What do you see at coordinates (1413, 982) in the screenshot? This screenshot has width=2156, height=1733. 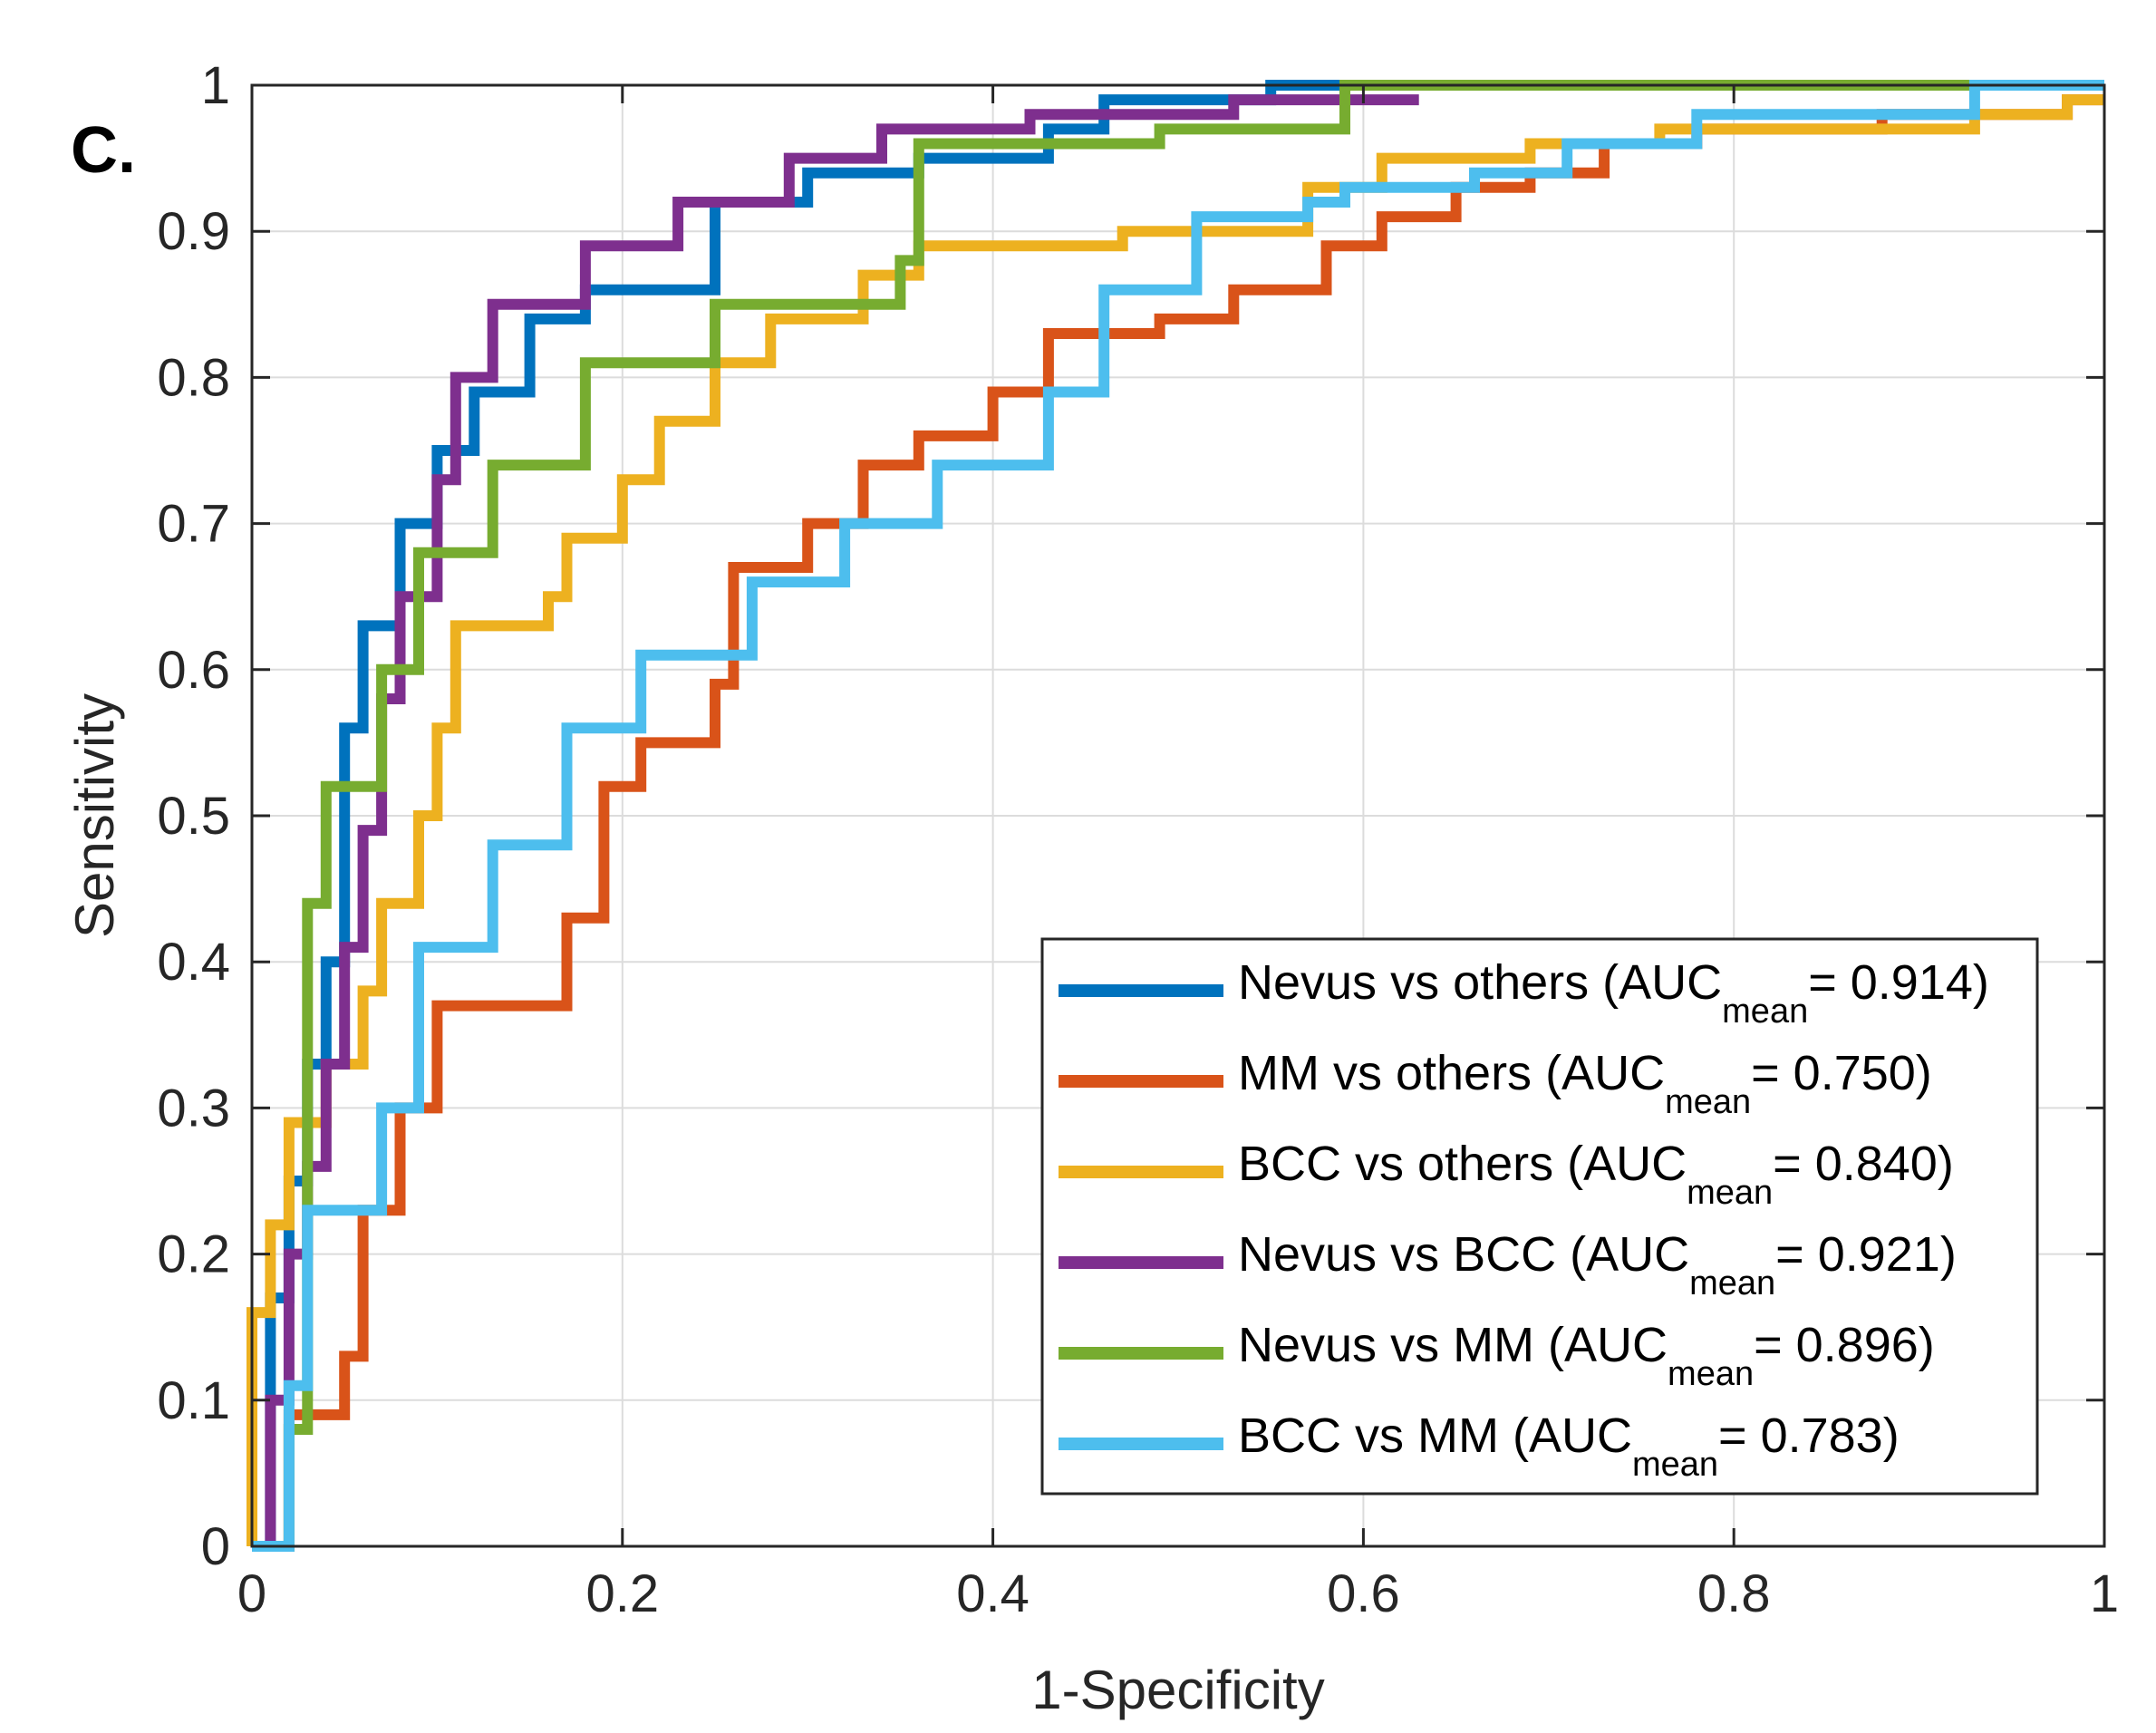 I see `legend-series-name: Nevus vs others` at bounding box center [1413, 982].